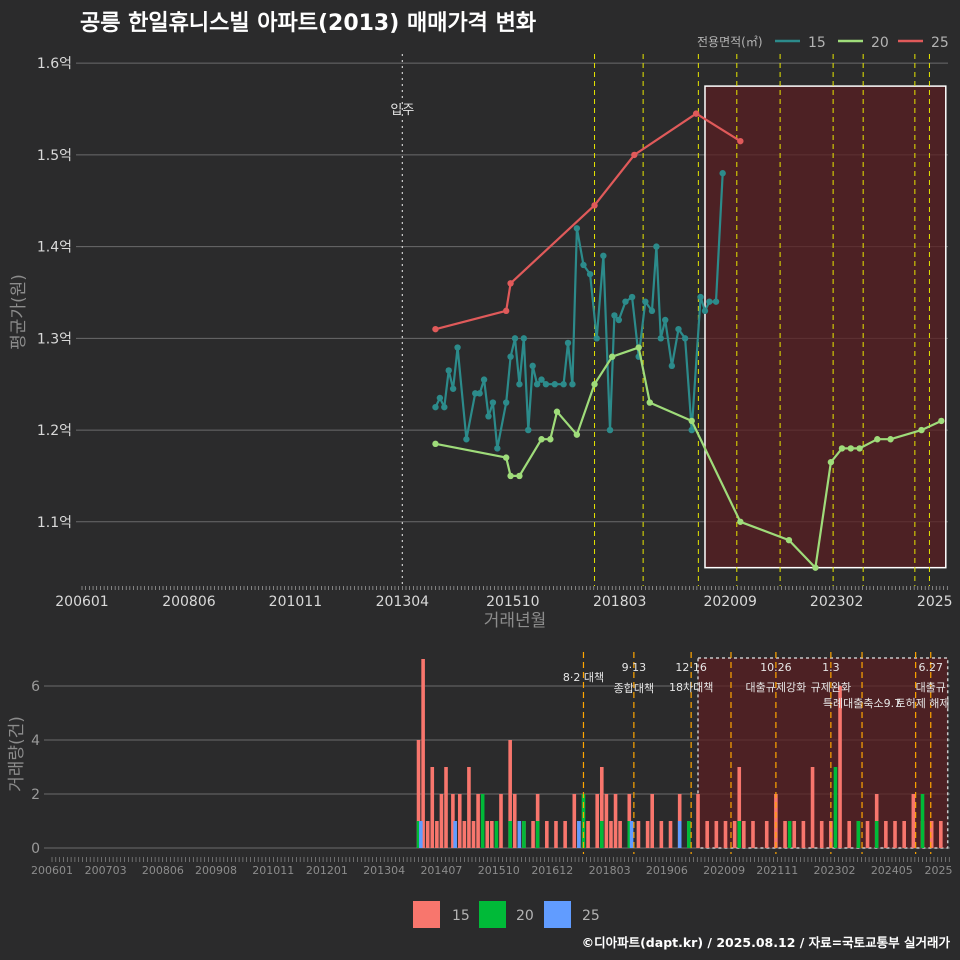 The image size is (960, 960). What do you see at coordinates (308, 23) in the screenshot?
I see `chart-title: 공릉 한일휴니스빌 아파트(2013) 매매가격 변화` at bounding box center [308, 23].